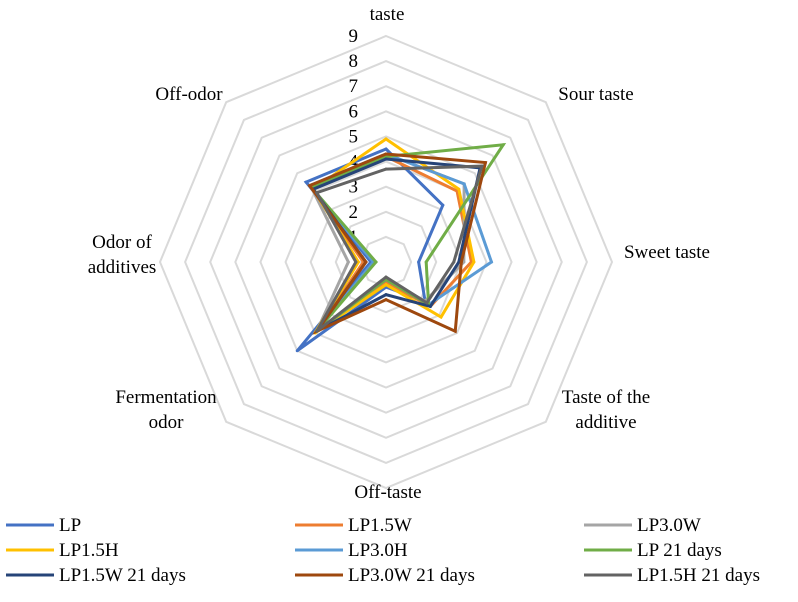 The width and height of the screenshot is (798, 602). Describe the element at coordinates (595, 94) in the screenshot. I see `axis-label-1-line-0: Sour taste` at that location.